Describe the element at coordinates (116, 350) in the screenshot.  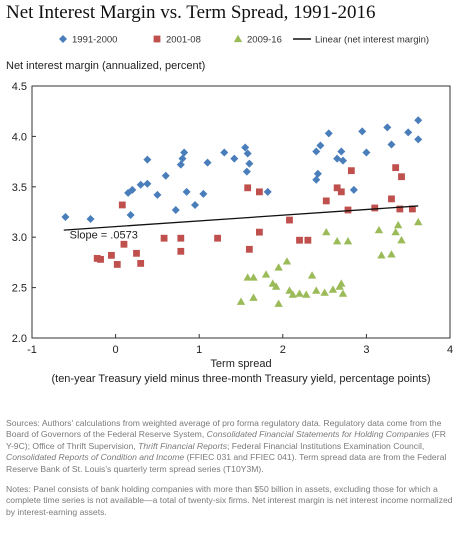
I see `x-tick-label: 0` at that location.